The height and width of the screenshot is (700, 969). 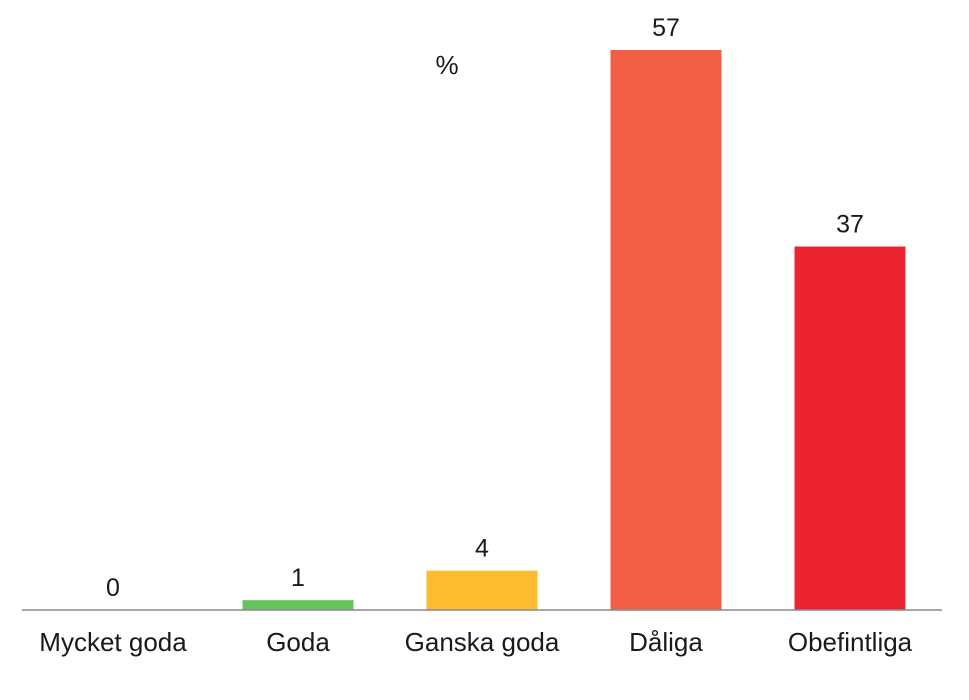 I want to click on value-label-0: 0, so click(x=113, y=588).